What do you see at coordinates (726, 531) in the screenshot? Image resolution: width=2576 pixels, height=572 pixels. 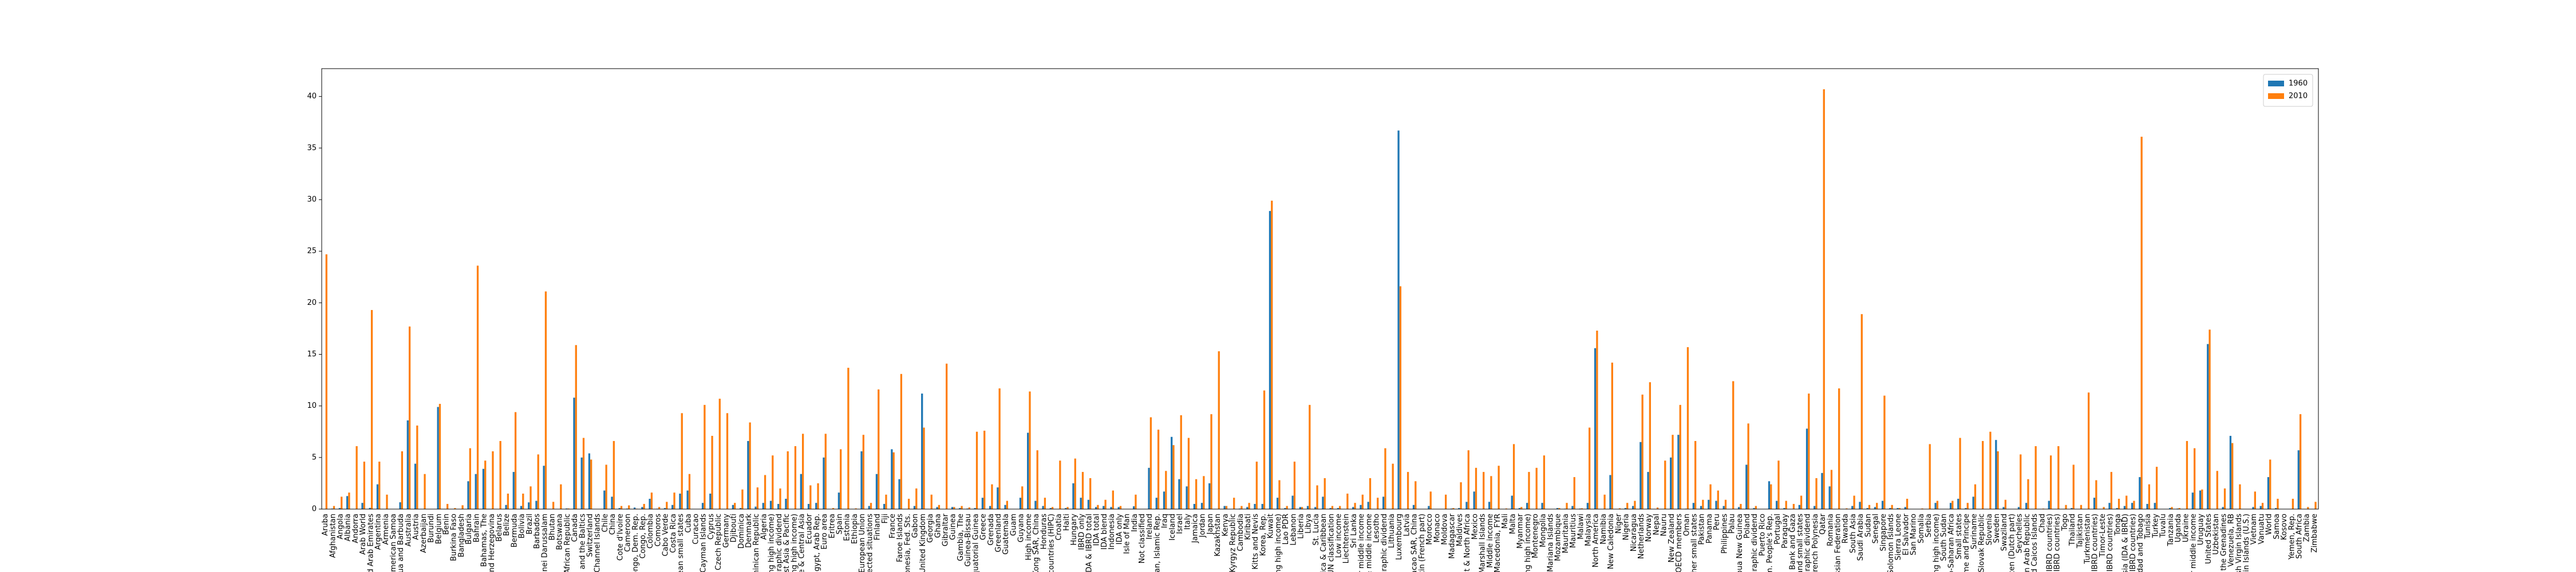 I see `x-tick-label: Germany` at bounding box center [726, 531].